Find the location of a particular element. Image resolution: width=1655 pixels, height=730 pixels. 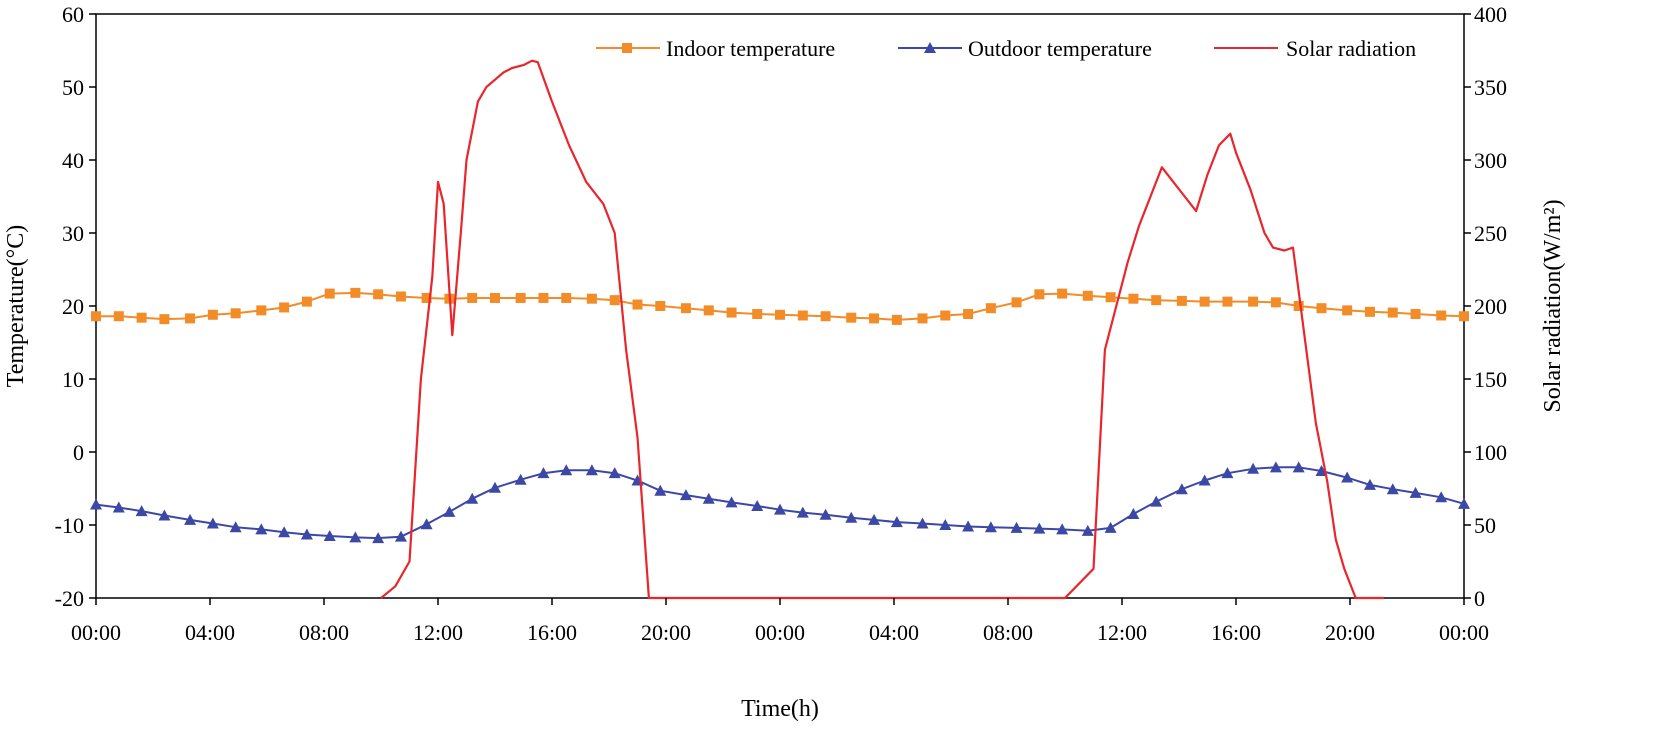

legend-indoor-marker is located at coordinates (627, 48).